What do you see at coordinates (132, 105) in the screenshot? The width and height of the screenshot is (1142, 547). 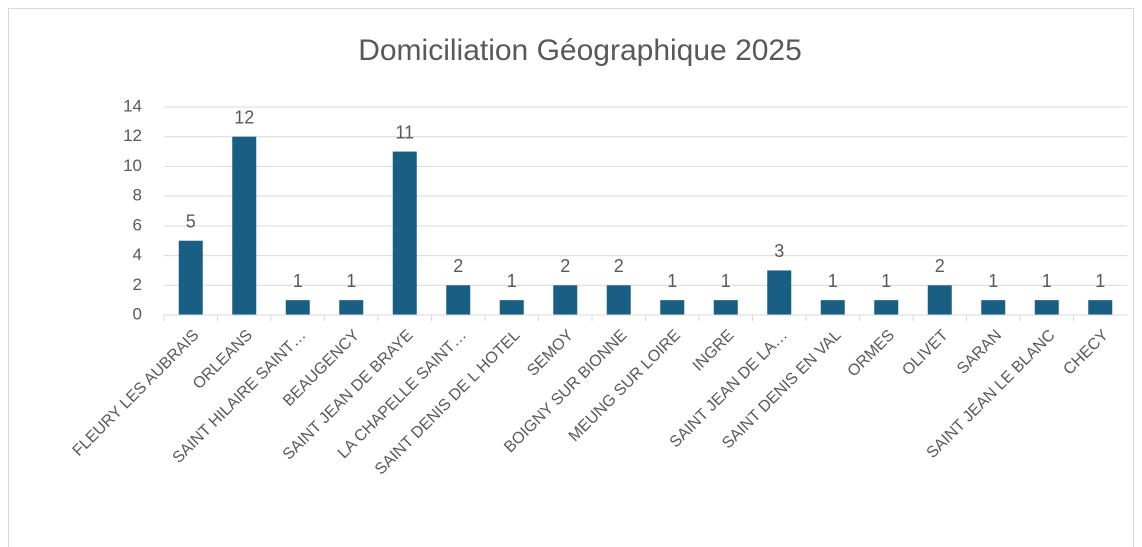 I see `y-tick-label: 14` at bounding box center [132, 105].